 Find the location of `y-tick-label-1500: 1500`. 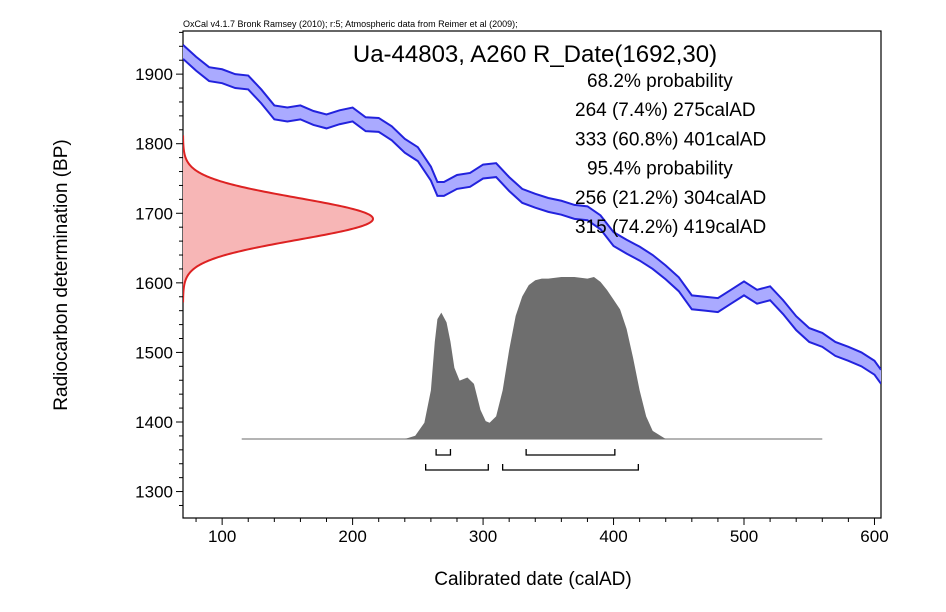

y-tick-label-1500: 1500 is located at coordinates (154, 352).